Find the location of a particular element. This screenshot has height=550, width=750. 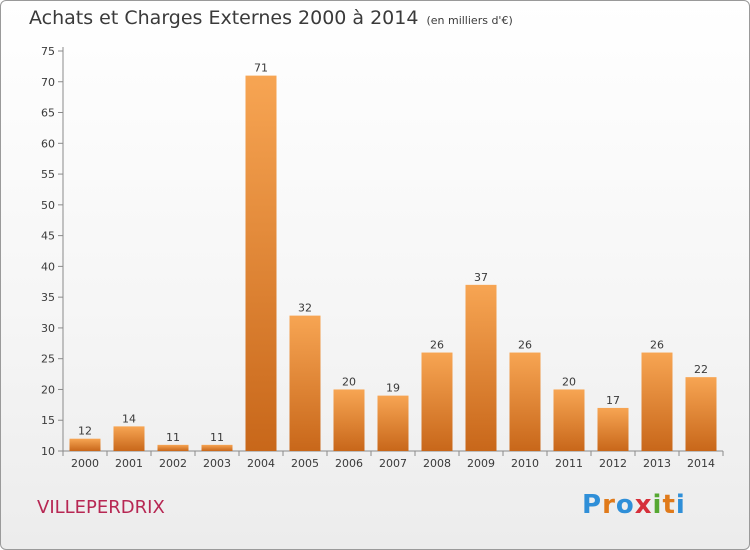

y-tick-label: 10 is located at coordinates (48, 451).